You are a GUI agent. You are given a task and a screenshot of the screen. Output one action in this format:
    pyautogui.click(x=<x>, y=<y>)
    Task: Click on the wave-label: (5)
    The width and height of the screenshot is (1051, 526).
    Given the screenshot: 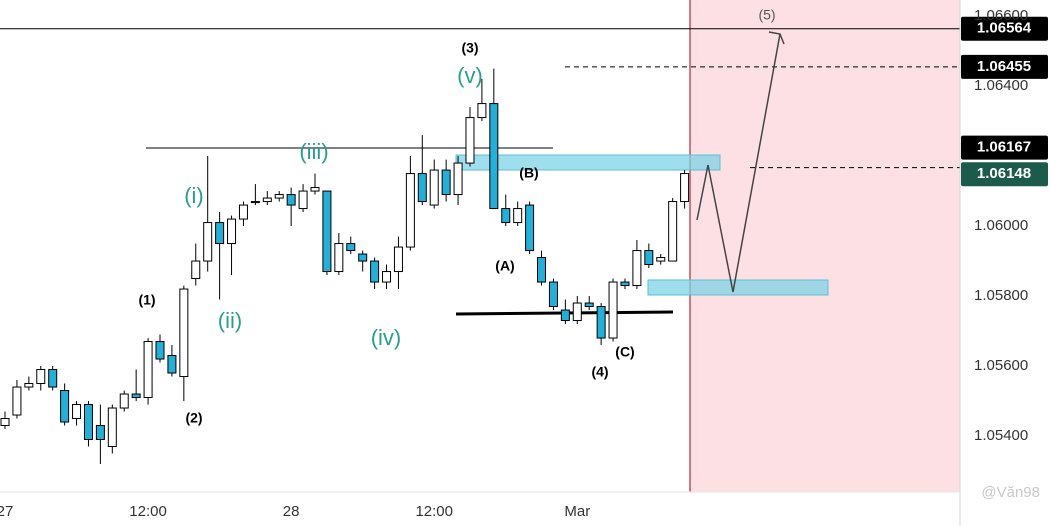 What is the action you would take?
    pyautogui.click(x=766, y=15)
    